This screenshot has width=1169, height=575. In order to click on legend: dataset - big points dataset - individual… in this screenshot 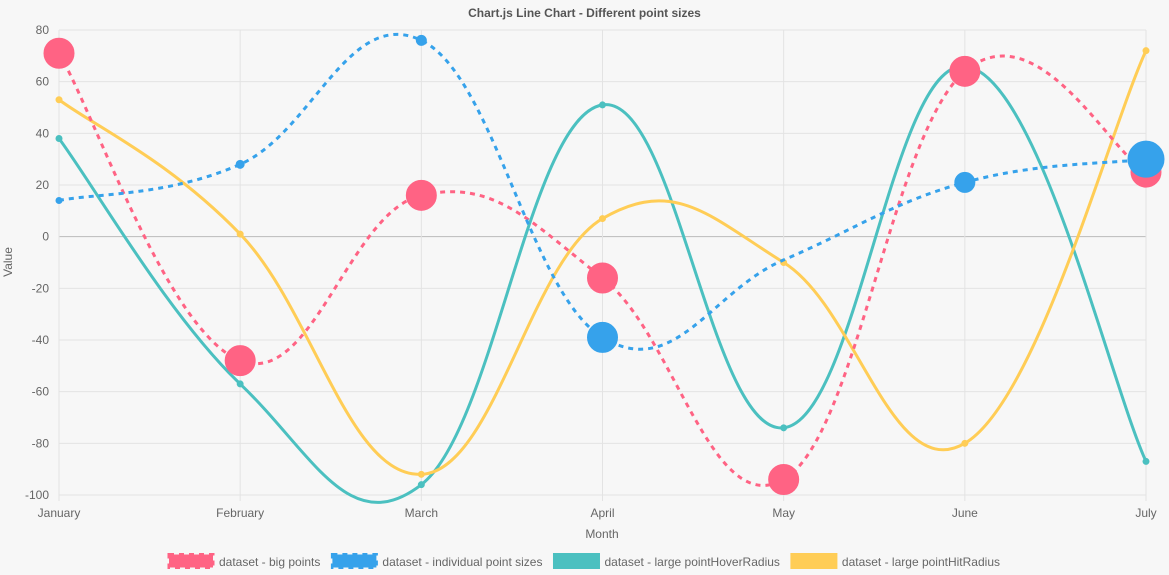, I will do `click(583, 561)`.